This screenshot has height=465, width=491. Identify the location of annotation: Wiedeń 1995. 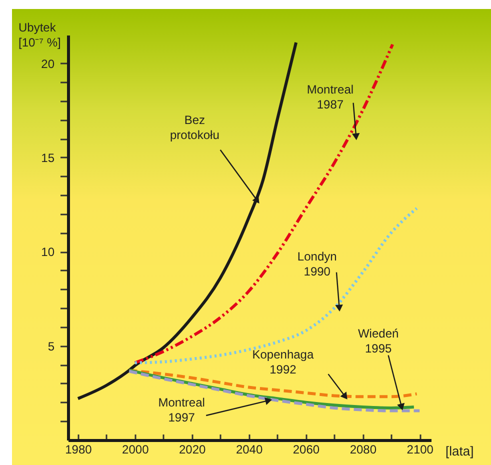
(378, 341).